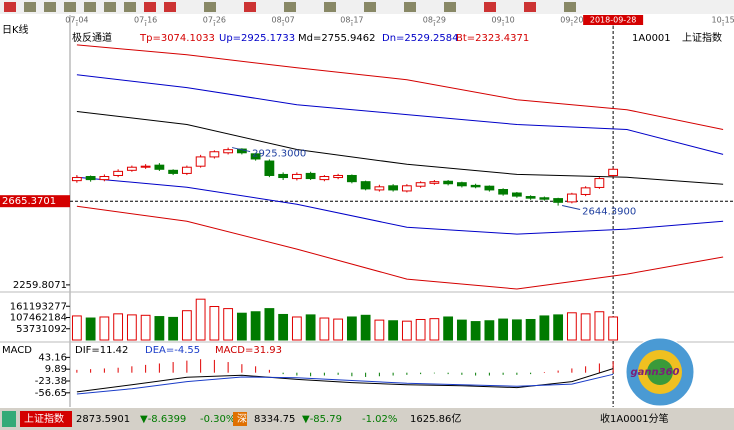 This screenshot has width=734, height=430. I want to click on status-value: 1625.86亿, so click(435, 418).